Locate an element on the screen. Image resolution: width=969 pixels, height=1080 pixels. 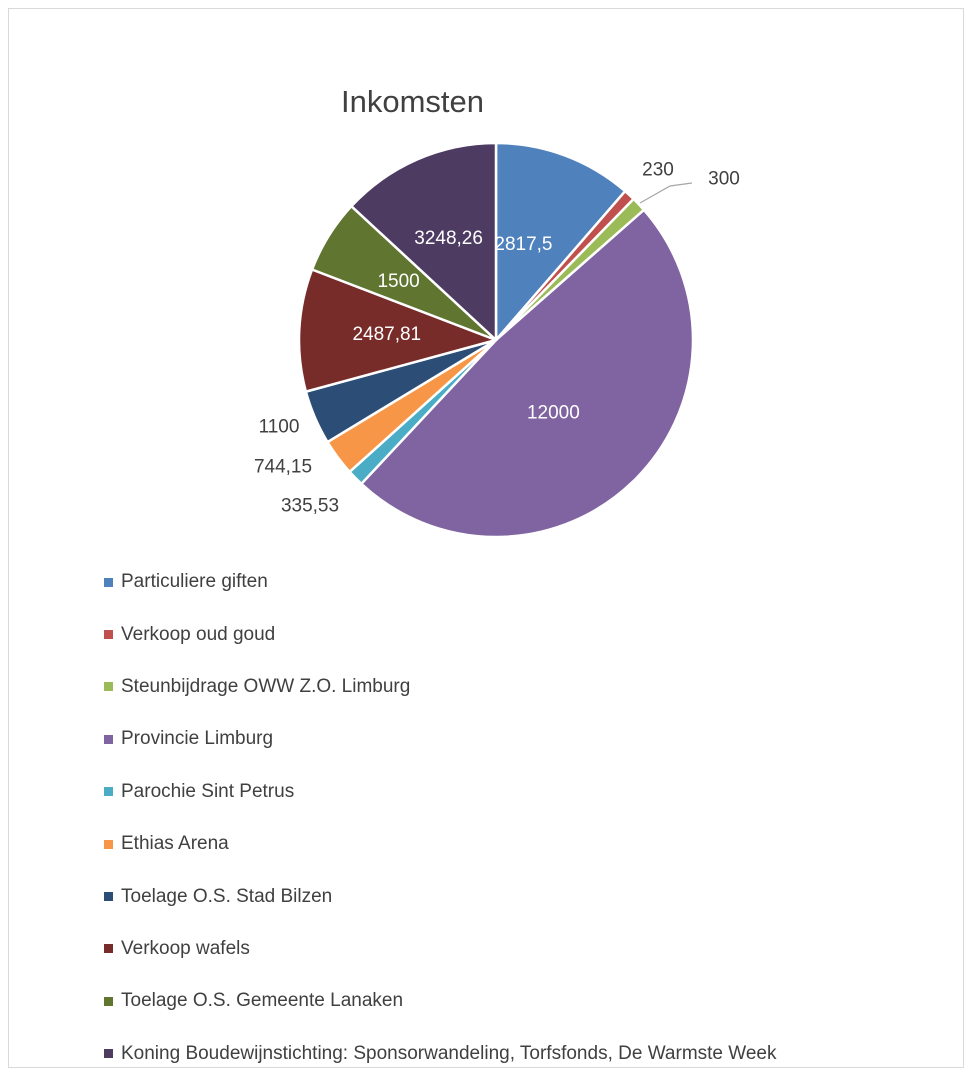
pie-slice-verkoop-wafels is located at coordinates (397, 330).